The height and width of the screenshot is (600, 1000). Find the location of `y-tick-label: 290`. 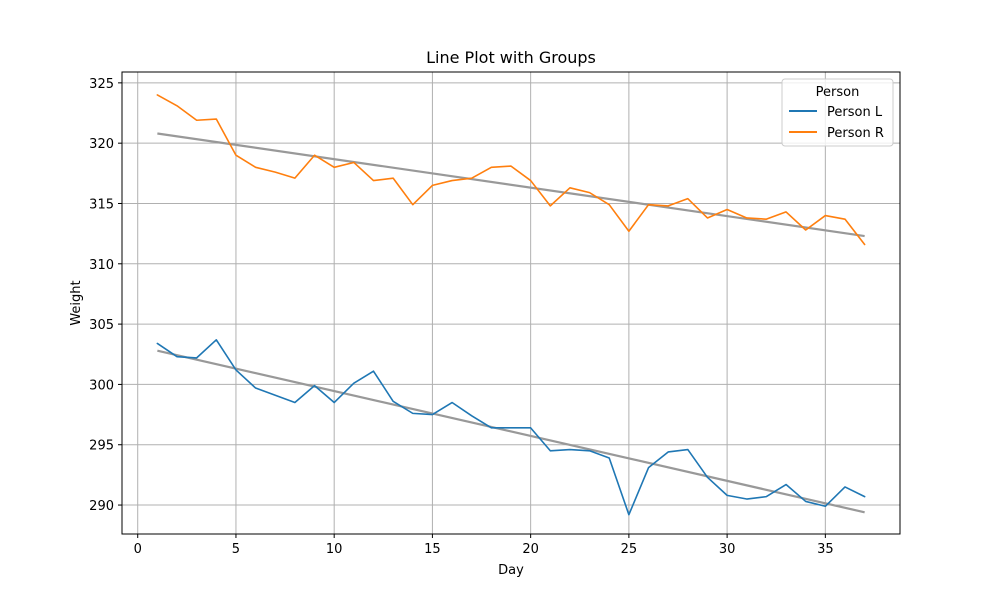

y-tick-label: 290 is located at coordinates (101, 506).